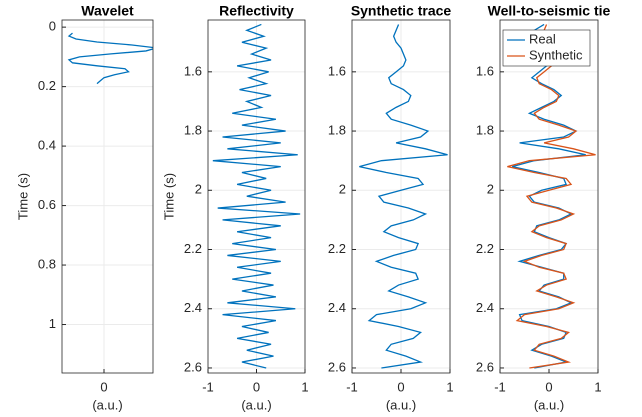  I want to click on y-tick-label: 0.8, so click(47, 263).